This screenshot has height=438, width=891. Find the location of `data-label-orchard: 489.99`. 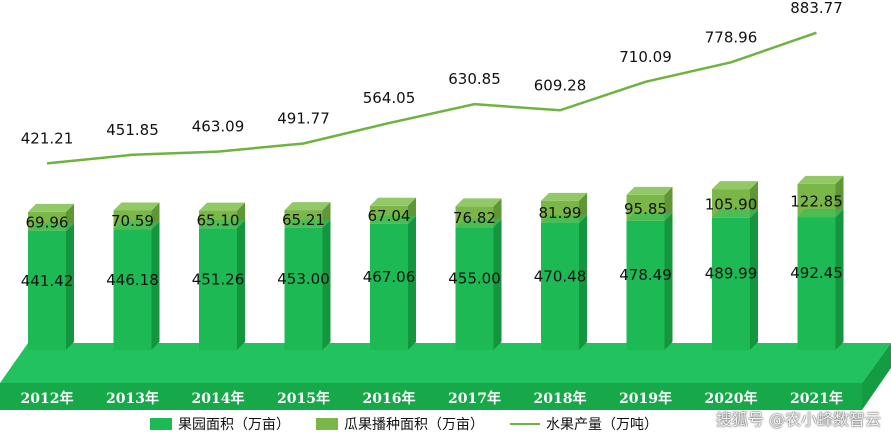

data-label-orchard: 489.99 is located at coordinates (731, 273).